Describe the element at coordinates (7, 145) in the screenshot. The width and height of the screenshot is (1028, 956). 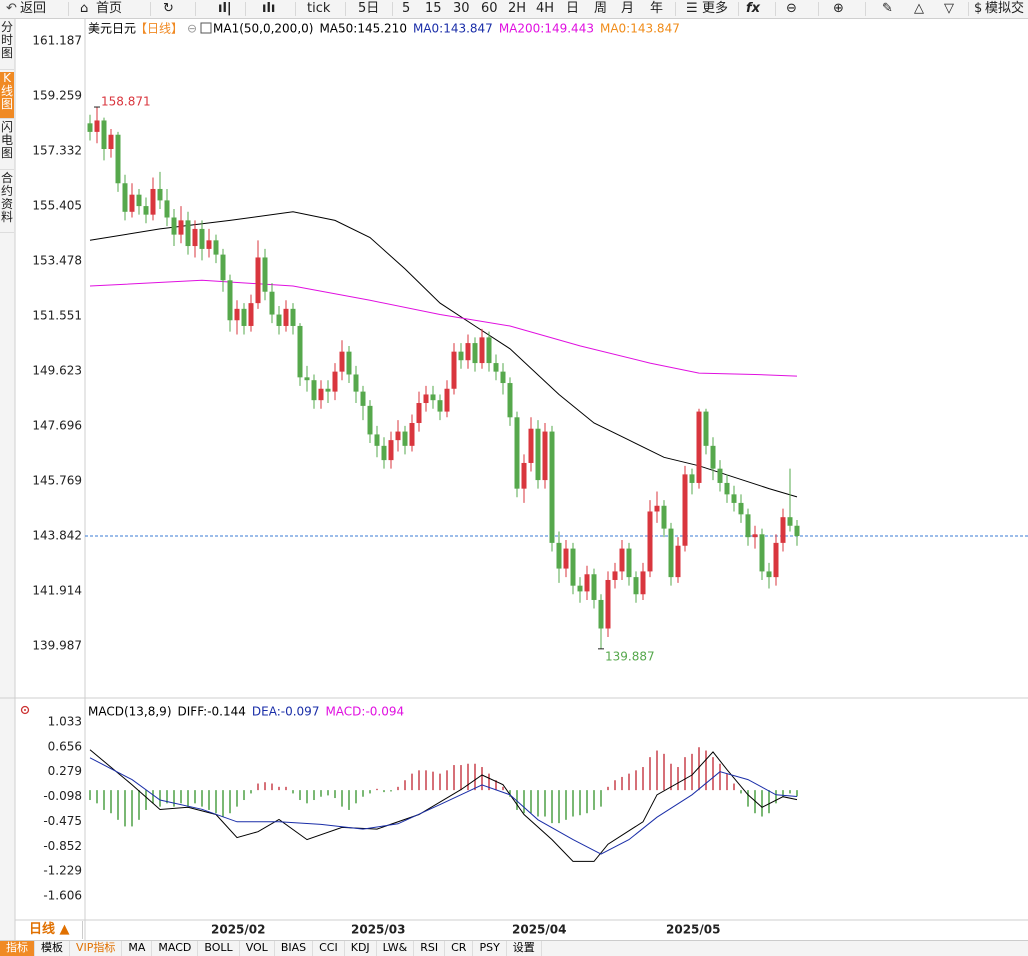
I see `side-tab: 闪电图` at that location.